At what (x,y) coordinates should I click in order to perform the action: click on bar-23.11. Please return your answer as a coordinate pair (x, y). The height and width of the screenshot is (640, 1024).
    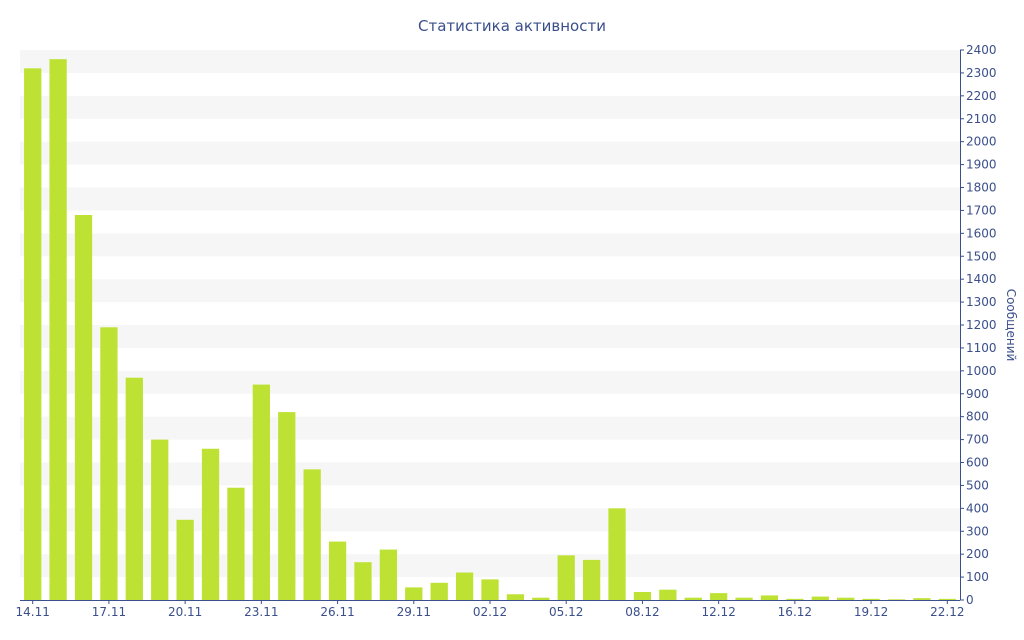
    Looking at the image, I should click on (261, 492).